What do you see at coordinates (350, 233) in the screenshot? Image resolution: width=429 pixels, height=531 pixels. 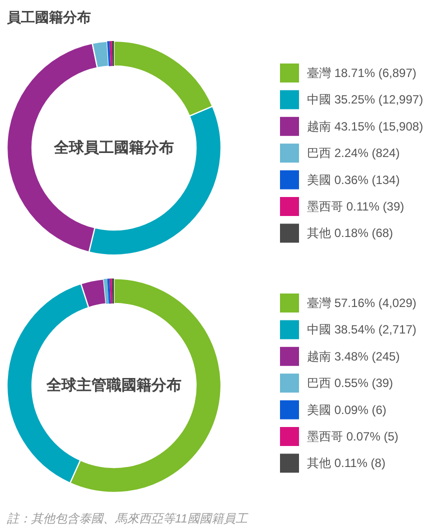 I see `legend-label: 其他 0.18% (68)` at bounding box center [350, 233].